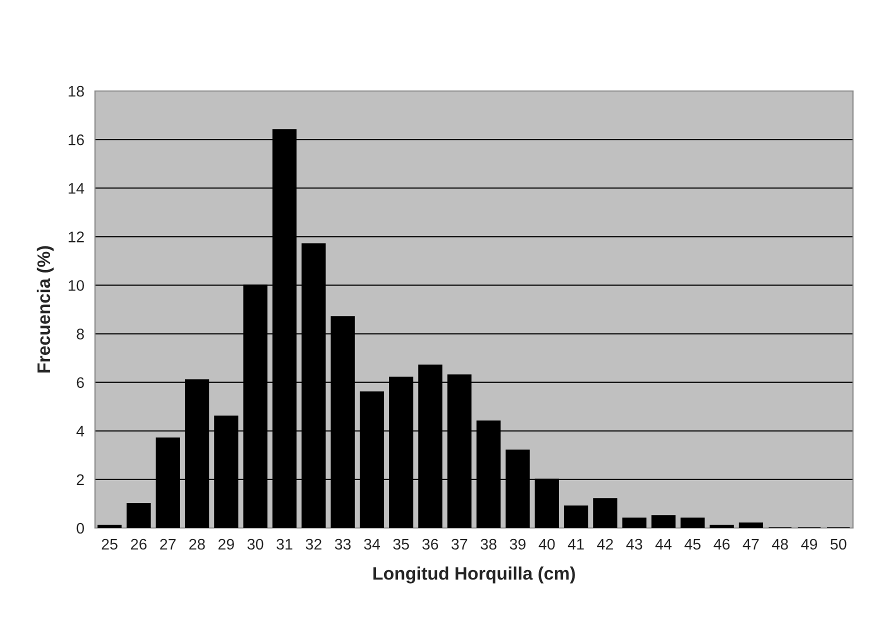 The image size is (889, 630). I want to click on x-tick-label: 45, so click(692, 544).